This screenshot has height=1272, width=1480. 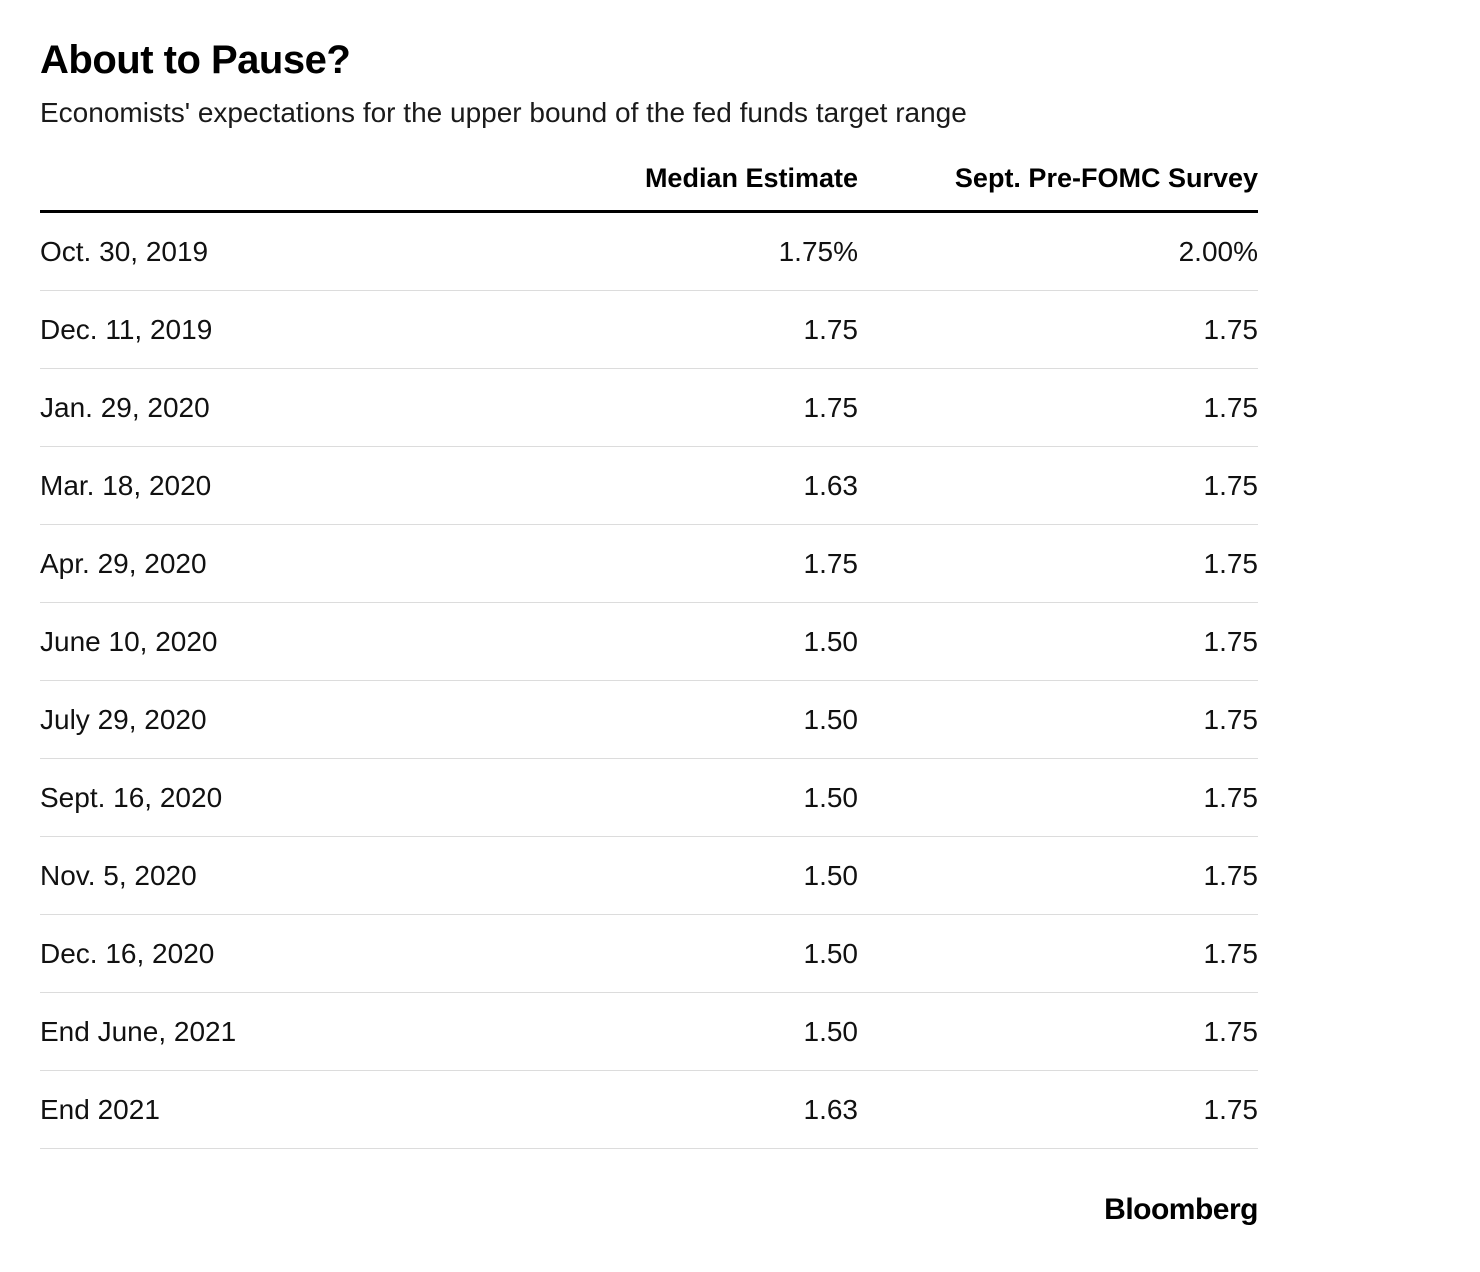 What do you see at coordinates (100, 1109) in the screenshot?
I see `row-date: End 2021` at bounding box center [100, 1109].